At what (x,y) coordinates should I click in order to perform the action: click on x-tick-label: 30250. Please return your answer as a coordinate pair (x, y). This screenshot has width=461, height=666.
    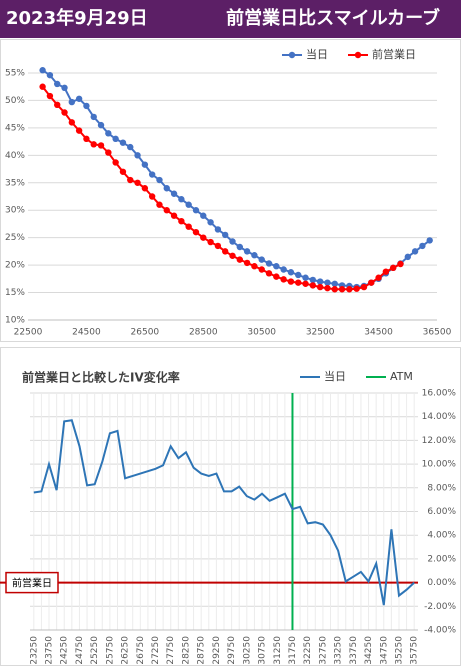
    Looking at the image, I should click on (247, 650).